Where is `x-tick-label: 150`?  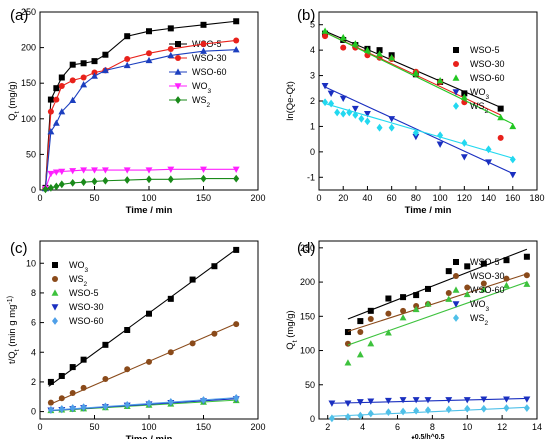
x-tick-label: 150 is located at coordinates (203, 198).